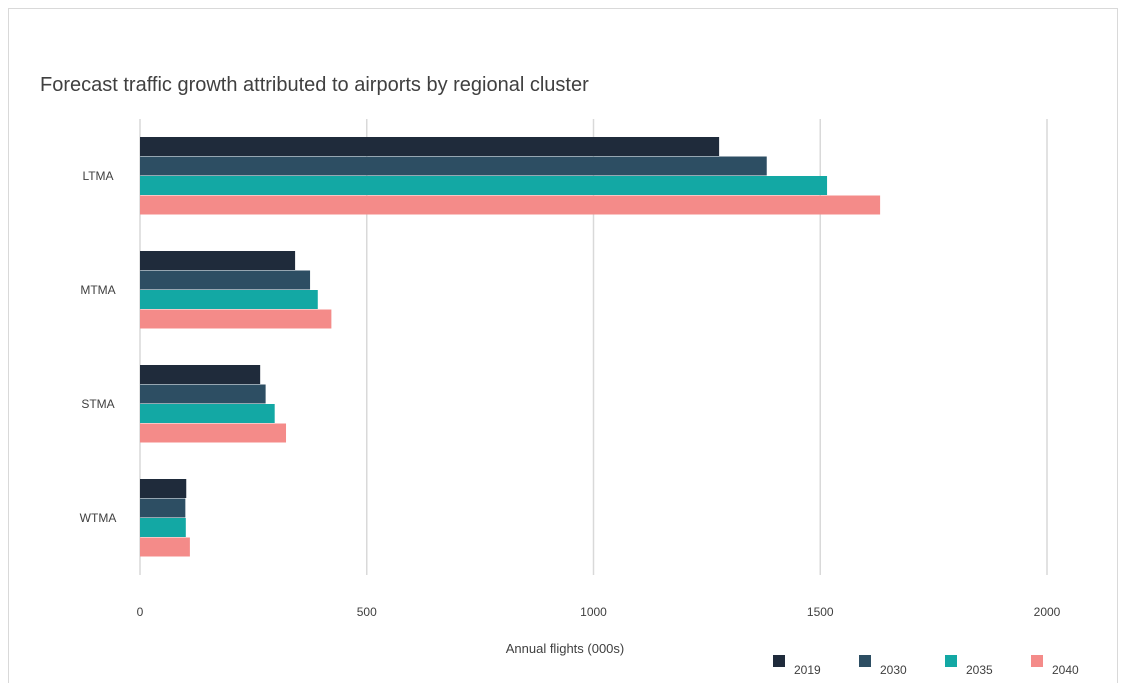 This screenshot has width=1126, height=683. Describe the element at coordinates (229, 299) in the screenshot. I see `bar-mtma-2035` at that location.